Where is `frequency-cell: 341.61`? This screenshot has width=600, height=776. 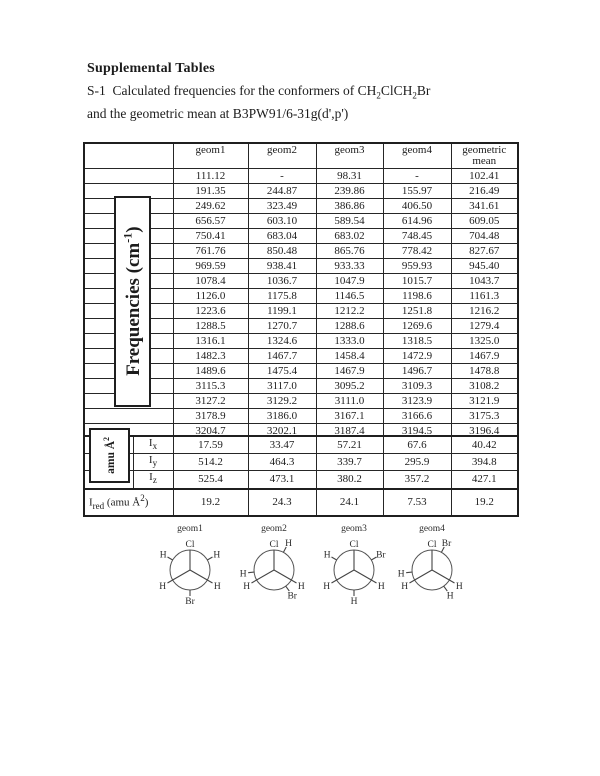 frequency-cell: 341.61 is located at coordinates (484, 206).